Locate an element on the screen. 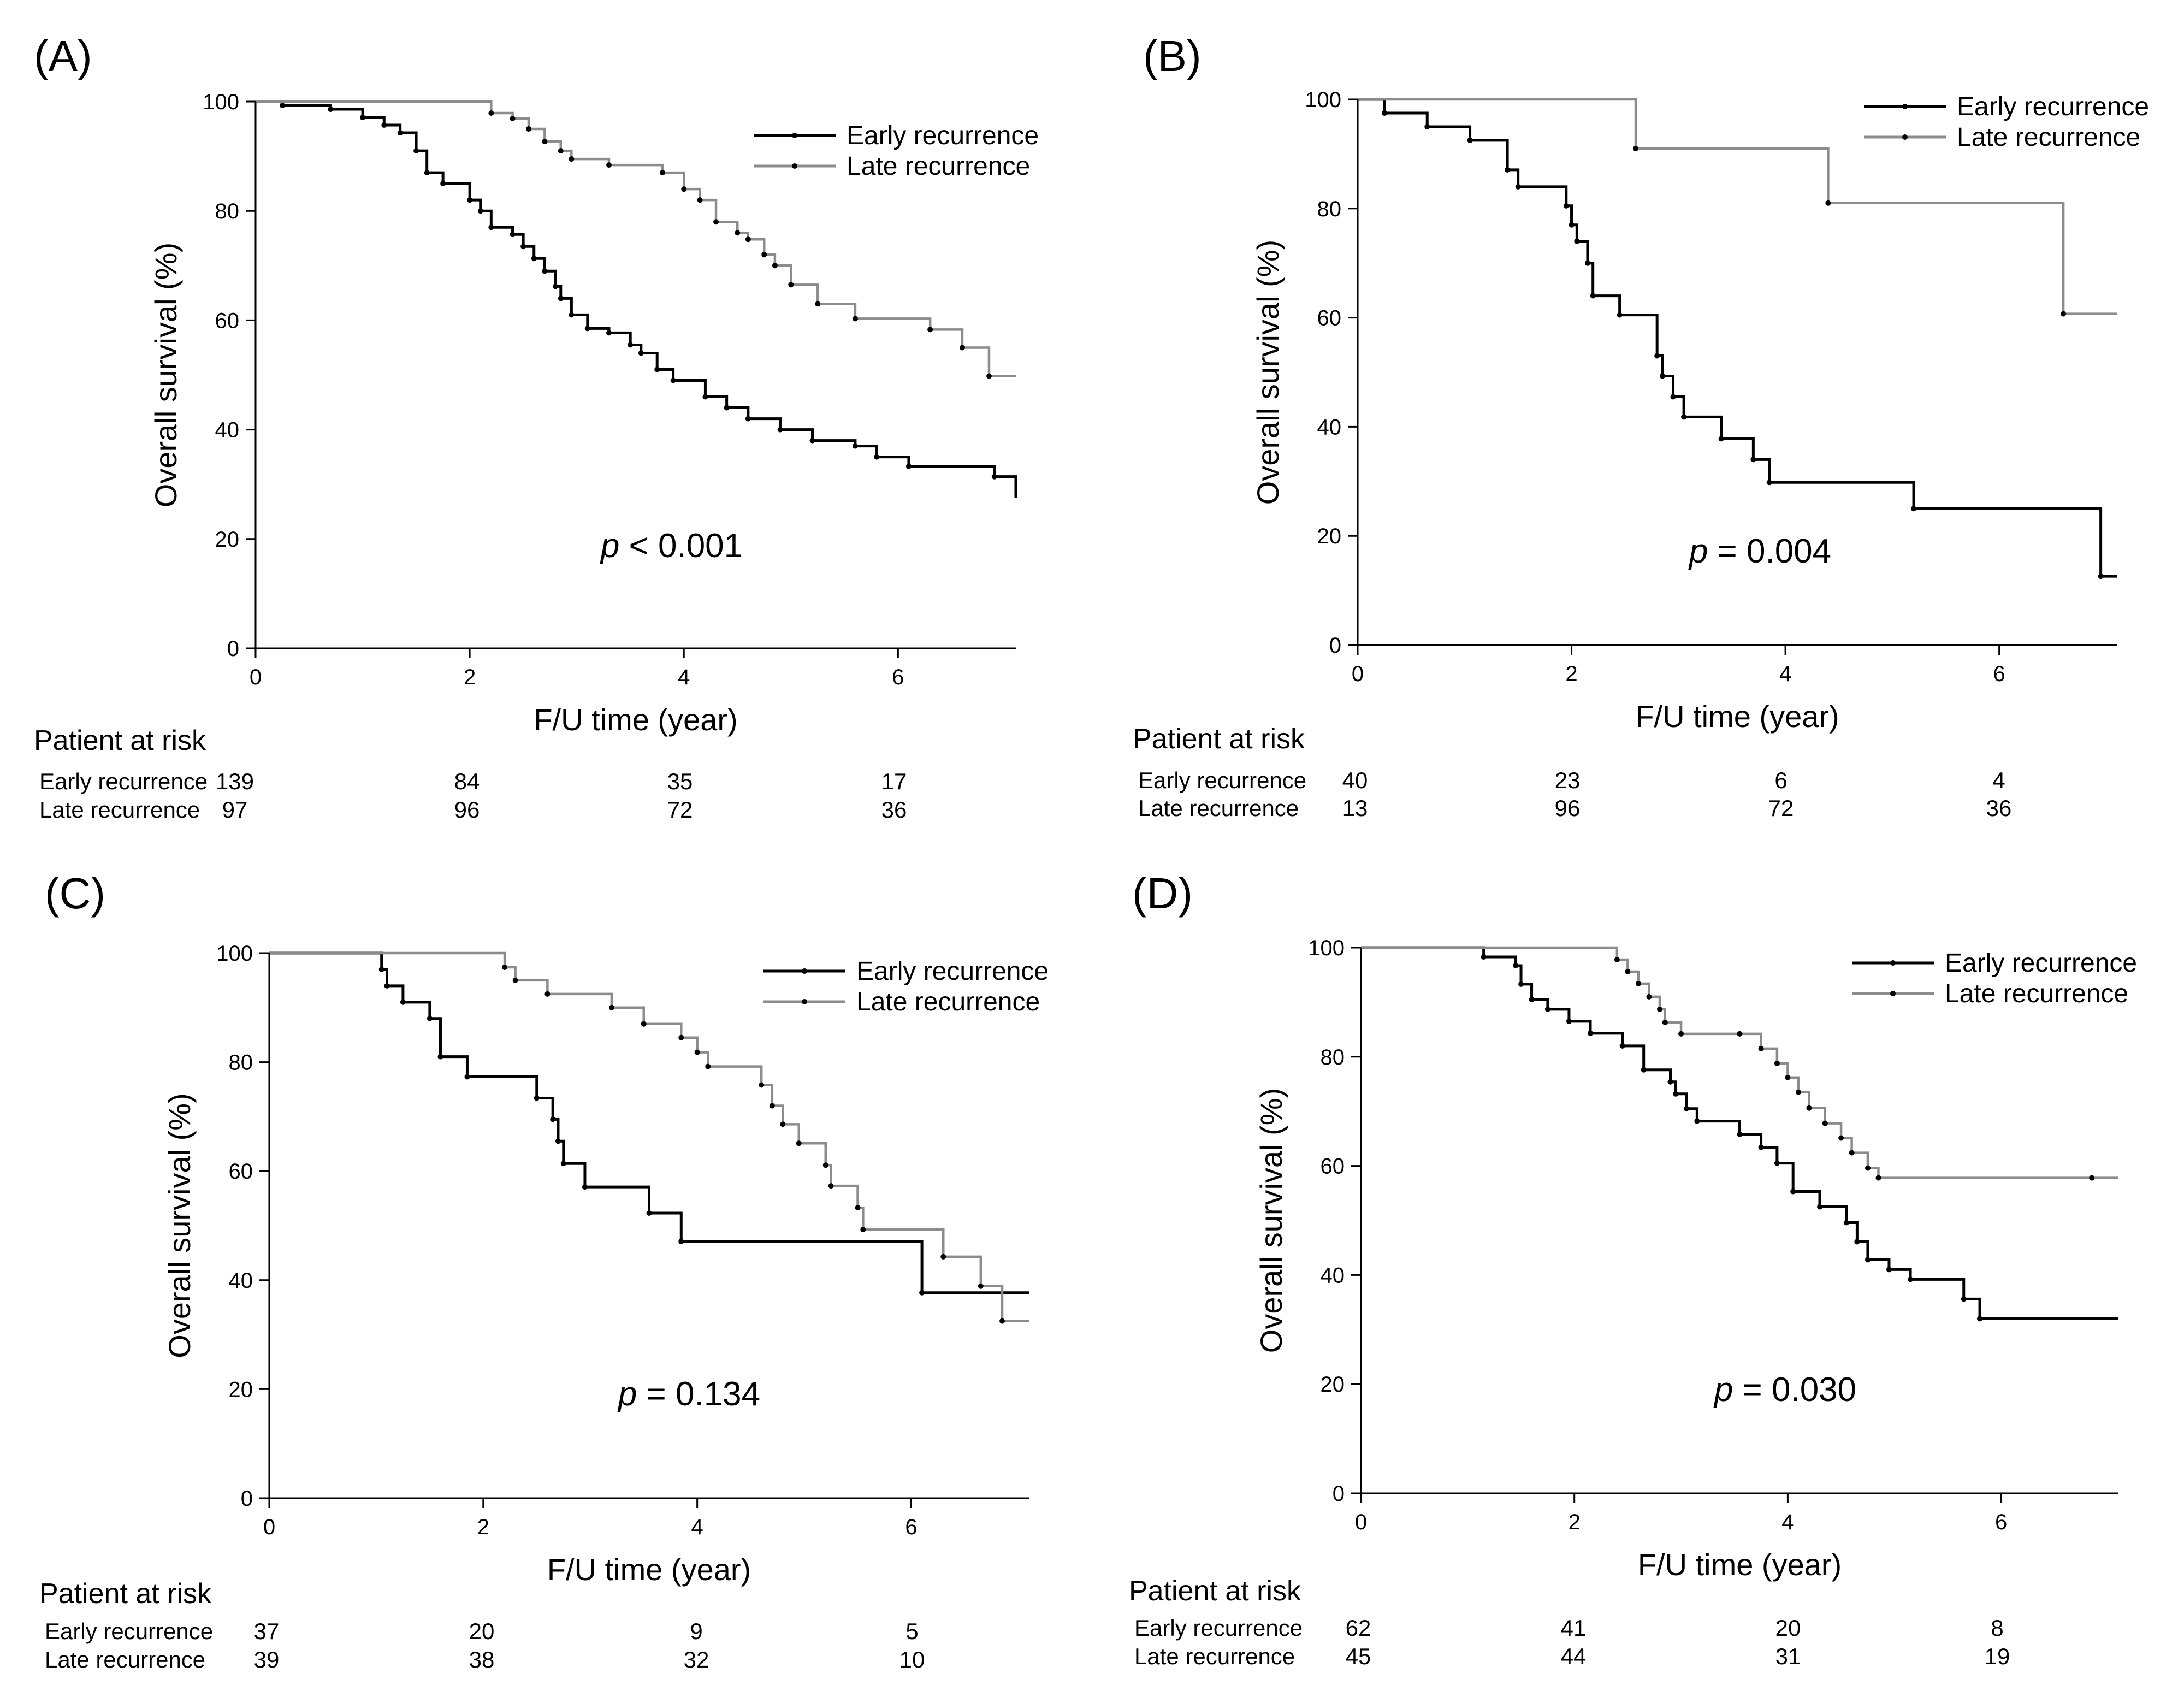 The image size is (2184, 1697). y-tick-label: 40 is located at coordinates (1333, 1275).